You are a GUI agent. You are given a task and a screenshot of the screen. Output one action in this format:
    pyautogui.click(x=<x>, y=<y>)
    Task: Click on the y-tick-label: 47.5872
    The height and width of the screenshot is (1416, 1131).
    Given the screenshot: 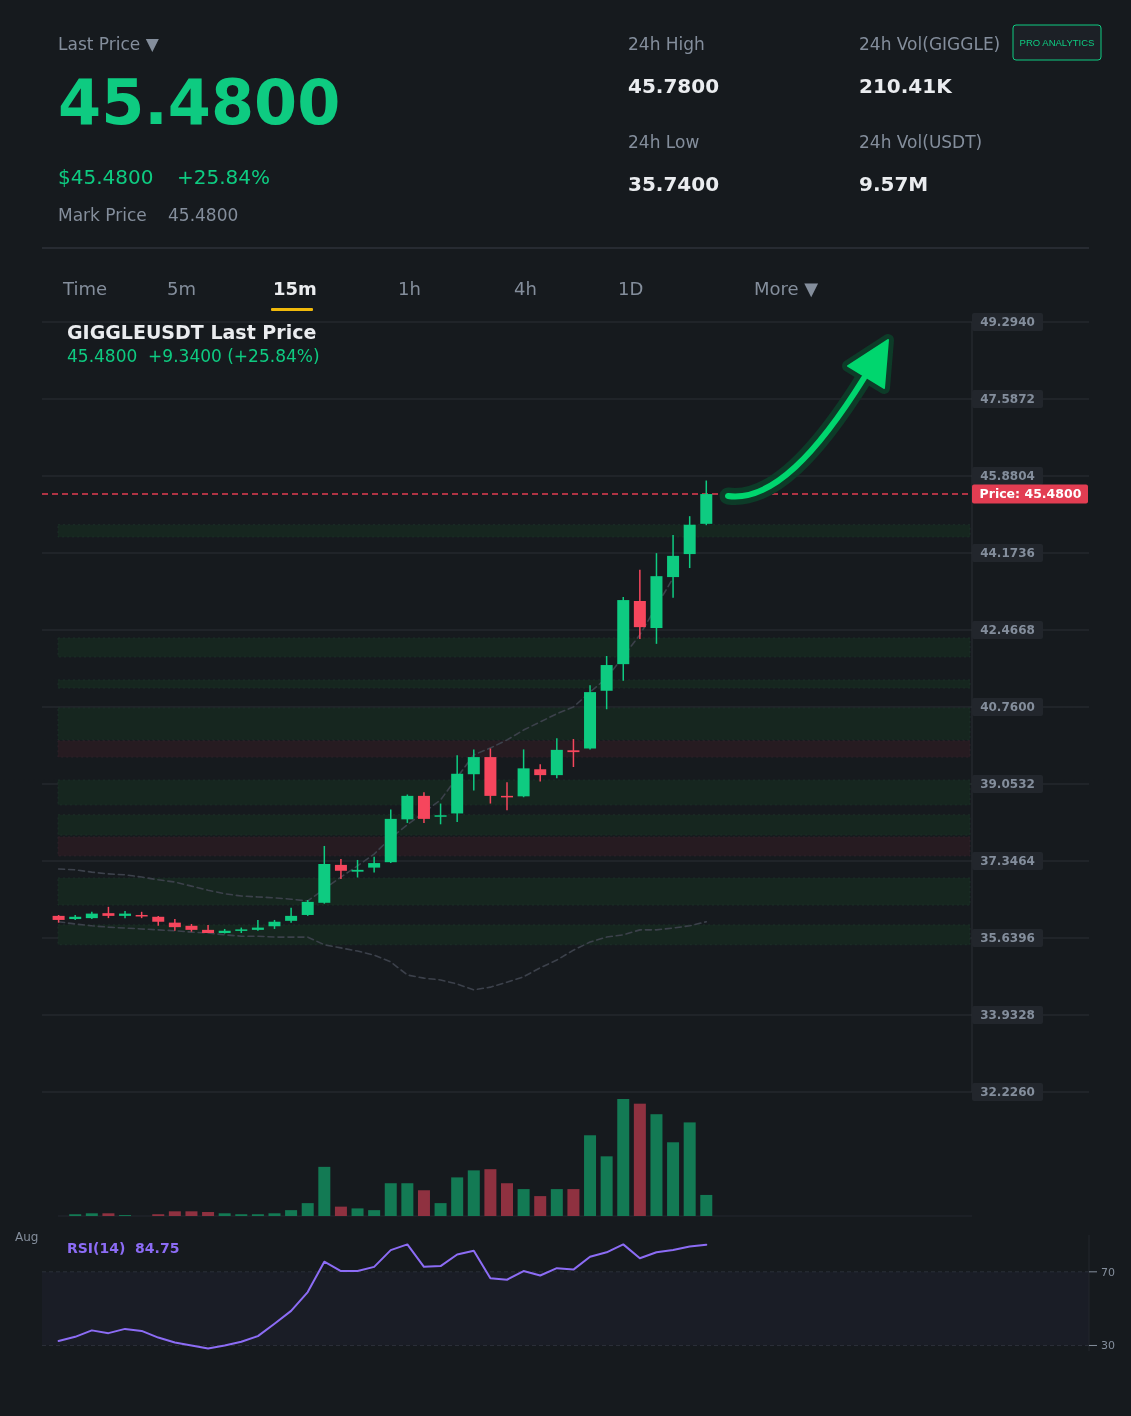 What is the action you would take?
    pyautogui.click(x=1007, y=399)
    